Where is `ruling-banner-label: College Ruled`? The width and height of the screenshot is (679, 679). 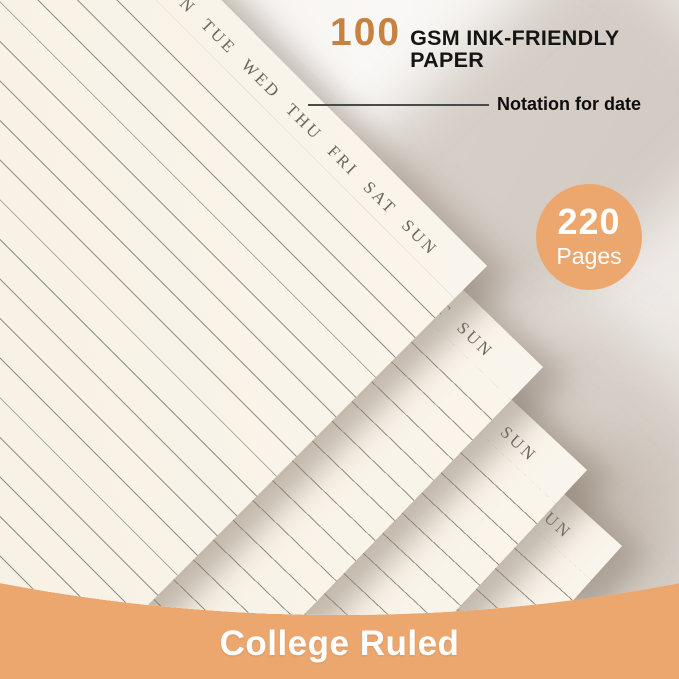
ruling-banner-label: College Ruled is located at coordinates (339, 643).